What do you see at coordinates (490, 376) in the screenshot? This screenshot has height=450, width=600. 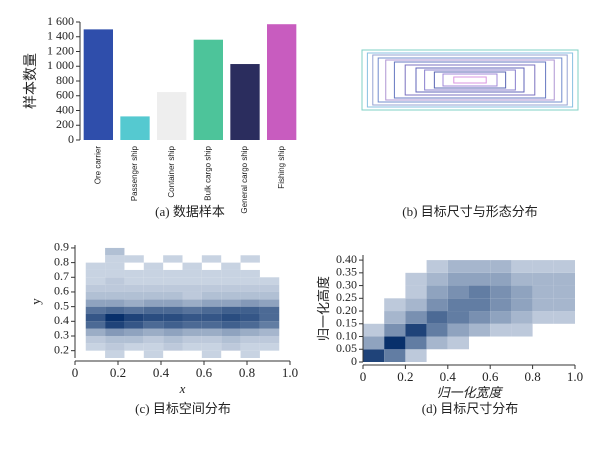 I see `x-tick-label: 0.6` at bounding box center [490, 376].